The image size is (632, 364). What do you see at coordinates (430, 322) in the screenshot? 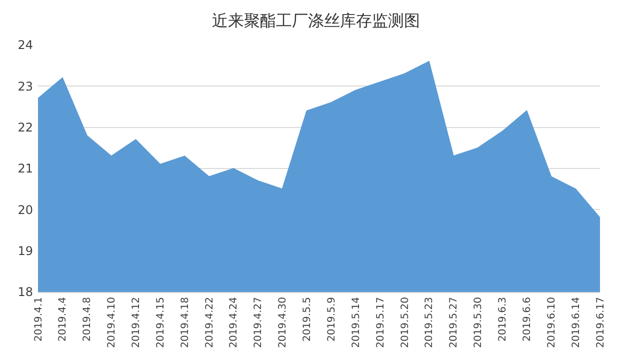
I see `x-tick-label: 2019.5.23` at bounding box center [430, 322].